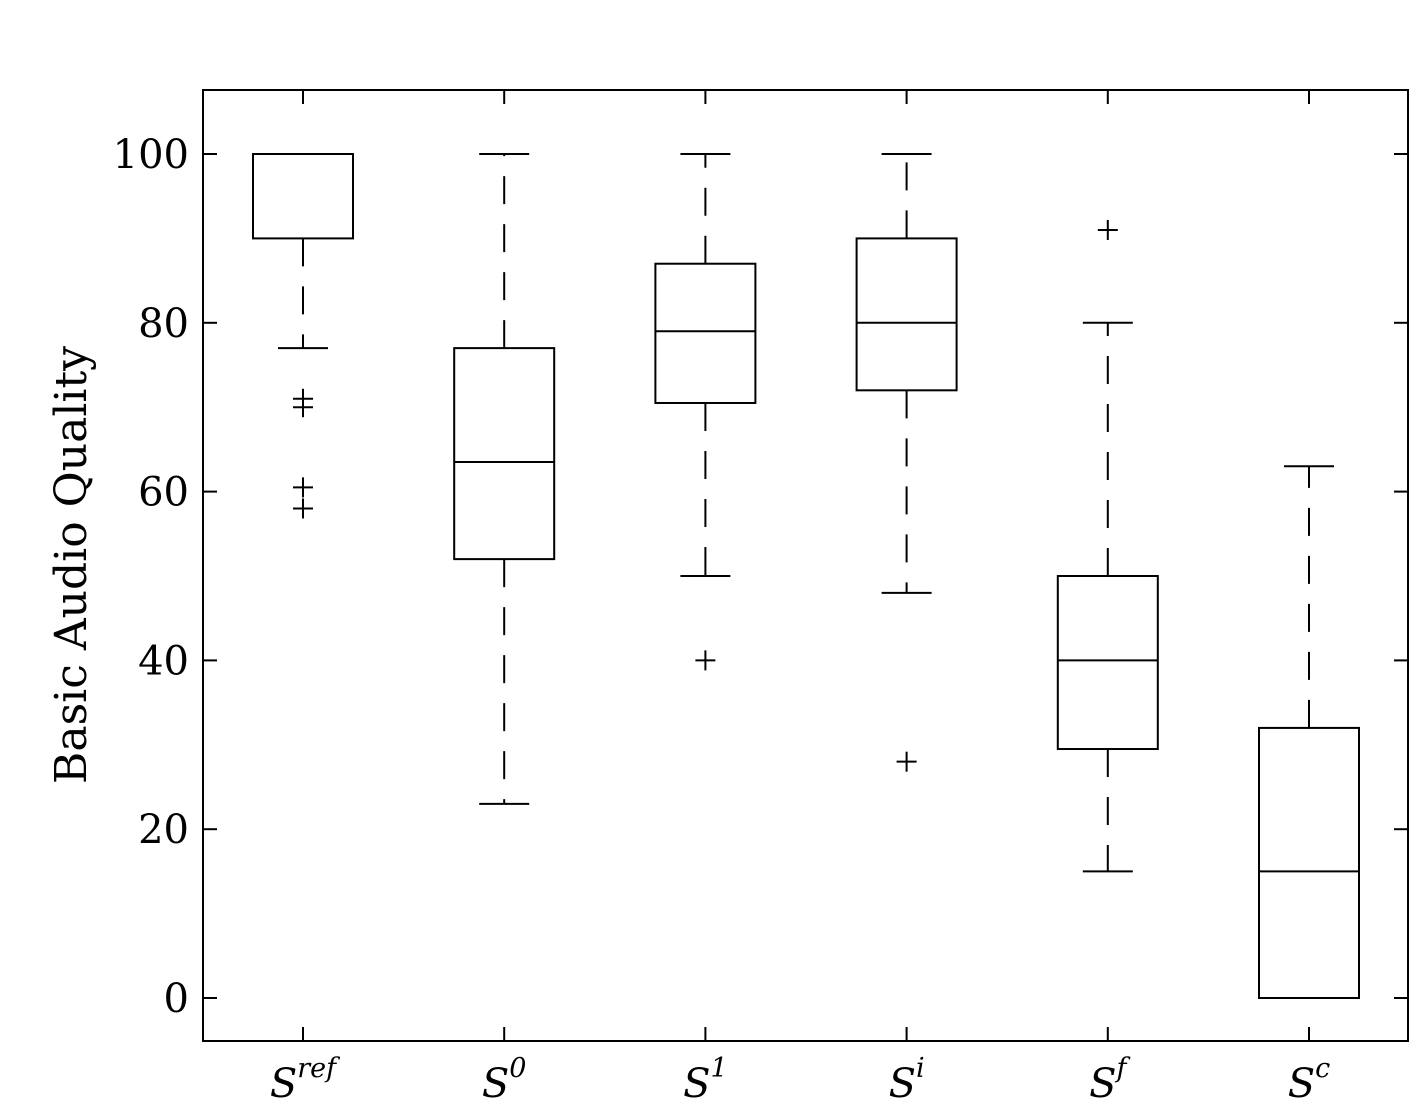 The height and width of the screenshot is (1108, 1412). What do you see at coordinates (504, 1078) in the screenshot?
I see `x-tick-label: S0` at bounding box center [504, 1078].